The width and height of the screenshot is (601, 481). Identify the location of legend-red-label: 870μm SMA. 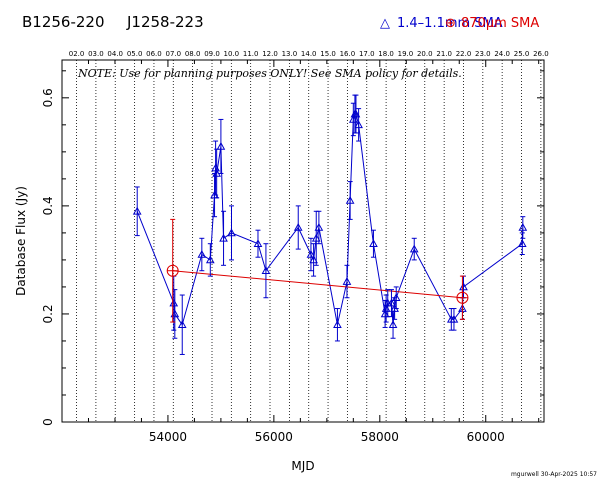
(500, 23).